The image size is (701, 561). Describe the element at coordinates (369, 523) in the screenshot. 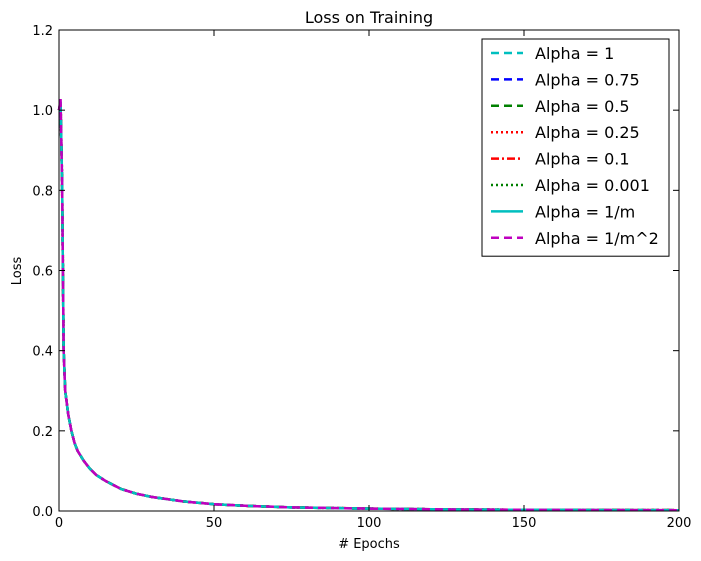

I see `x-tick-label: 100` at that location.